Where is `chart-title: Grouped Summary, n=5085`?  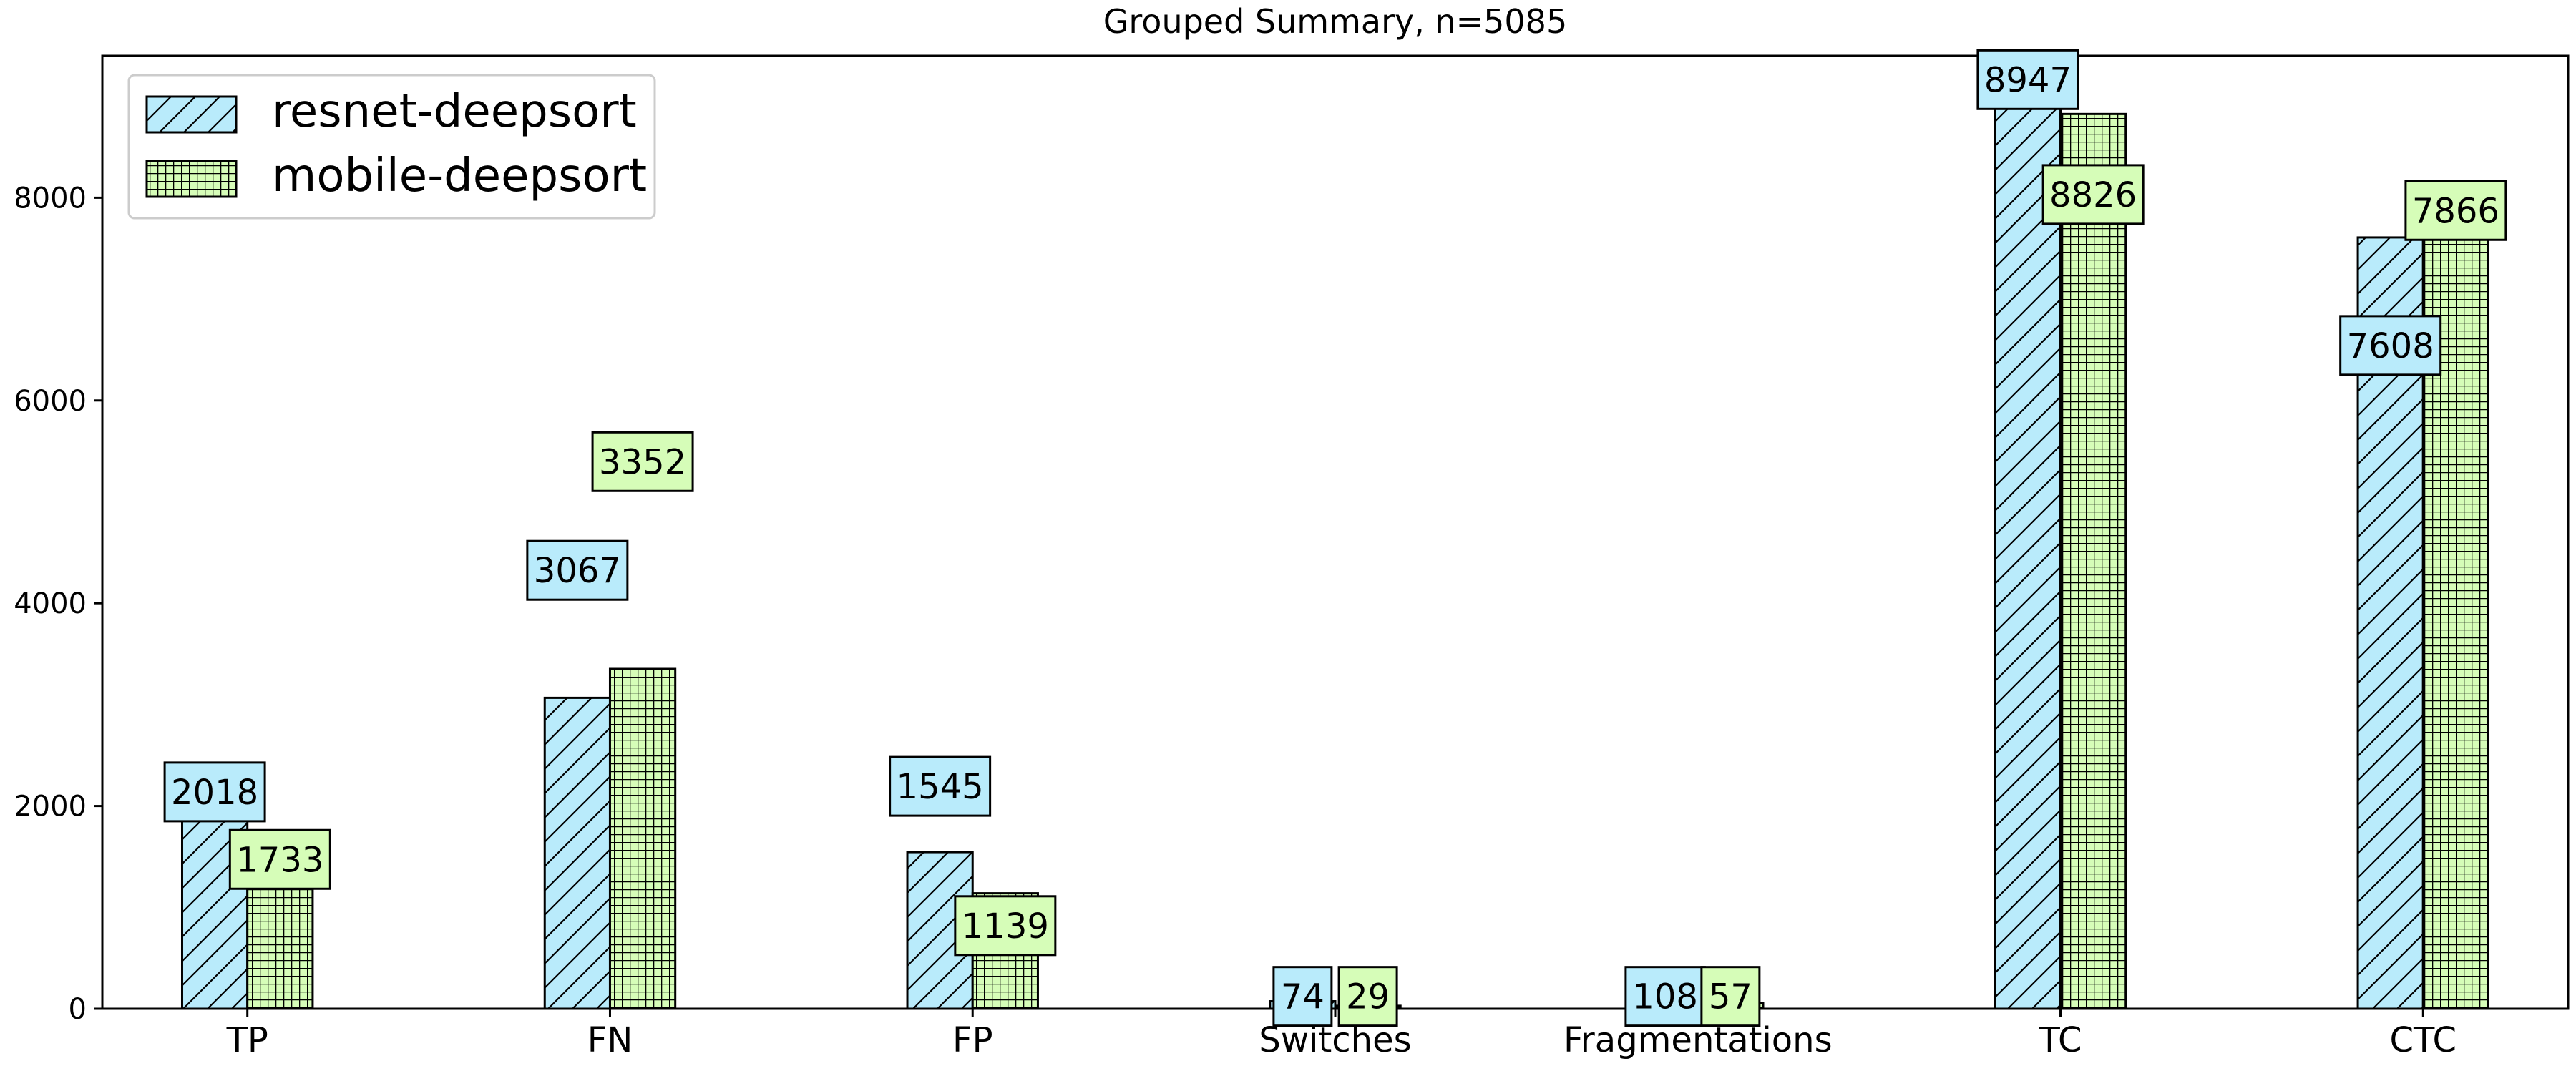 chart-title: Grouped Summary, n=5085 is located at coordinates (1335, 22).